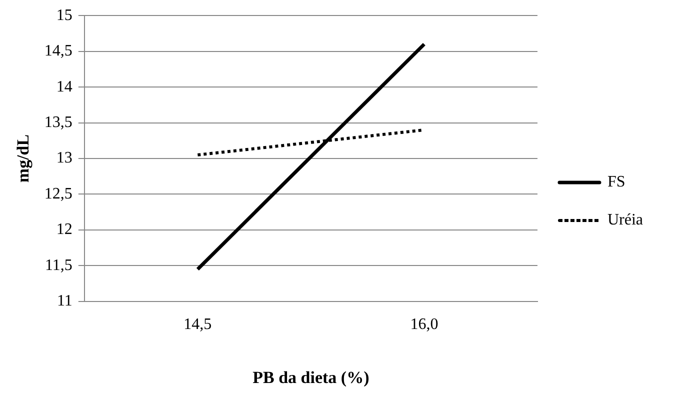 The image size is (693, 403). Describe the element at coordinates (625, 220) in the screenshot. I see `legend-label: Uréia` at that location.